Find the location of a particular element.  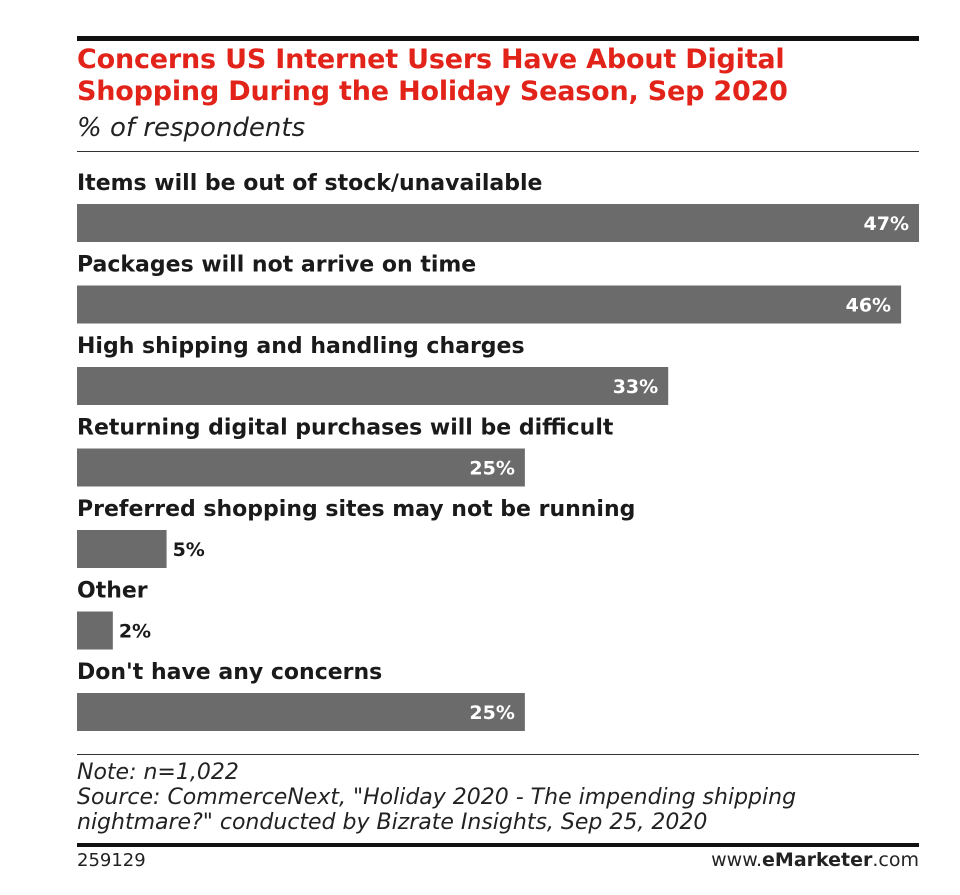

brand-logo: www.eMarketer.com is located at coordinates (815, 860).